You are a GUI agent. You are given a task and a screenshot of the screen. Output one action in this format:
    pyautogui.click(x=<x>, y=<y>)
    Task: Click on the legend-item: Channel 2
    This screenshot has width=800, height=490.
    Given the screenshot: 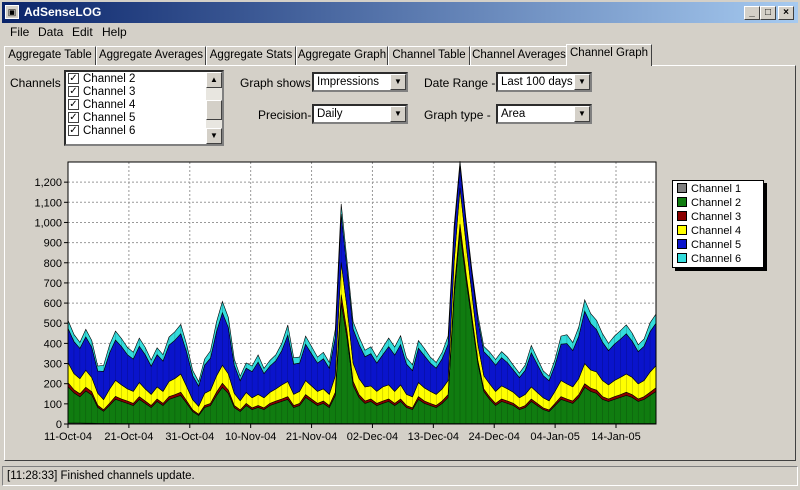 What is the action you would take?
    pyautogui.click(x=709, y=204)
    